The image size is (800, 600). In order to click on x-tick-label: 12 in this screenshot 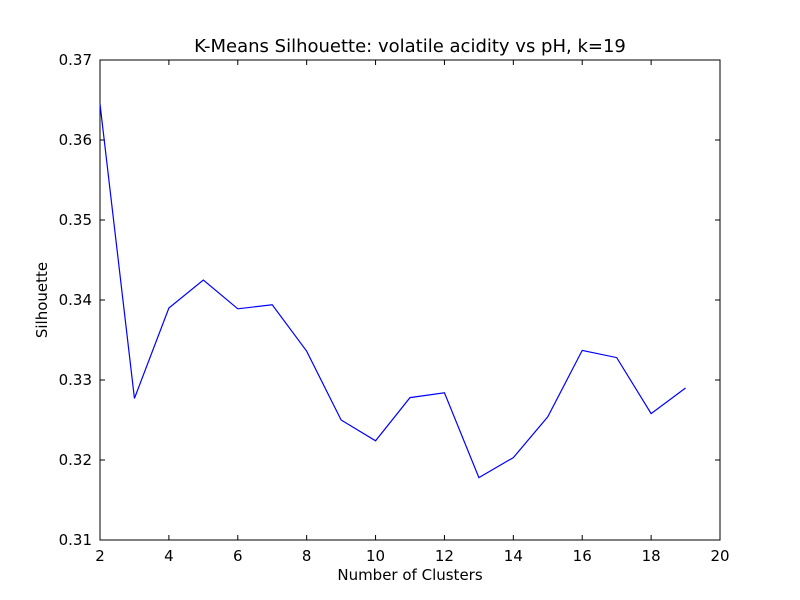, I will do `click(444, 556)`.